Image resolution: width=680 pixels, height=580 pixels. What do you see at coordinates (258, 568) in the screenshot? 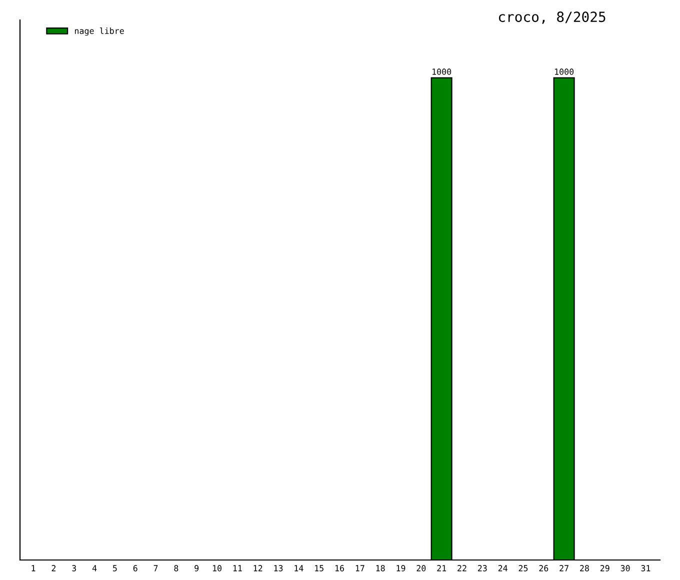
I see `x-tick-label: 12` at bounding box center [258, 568].